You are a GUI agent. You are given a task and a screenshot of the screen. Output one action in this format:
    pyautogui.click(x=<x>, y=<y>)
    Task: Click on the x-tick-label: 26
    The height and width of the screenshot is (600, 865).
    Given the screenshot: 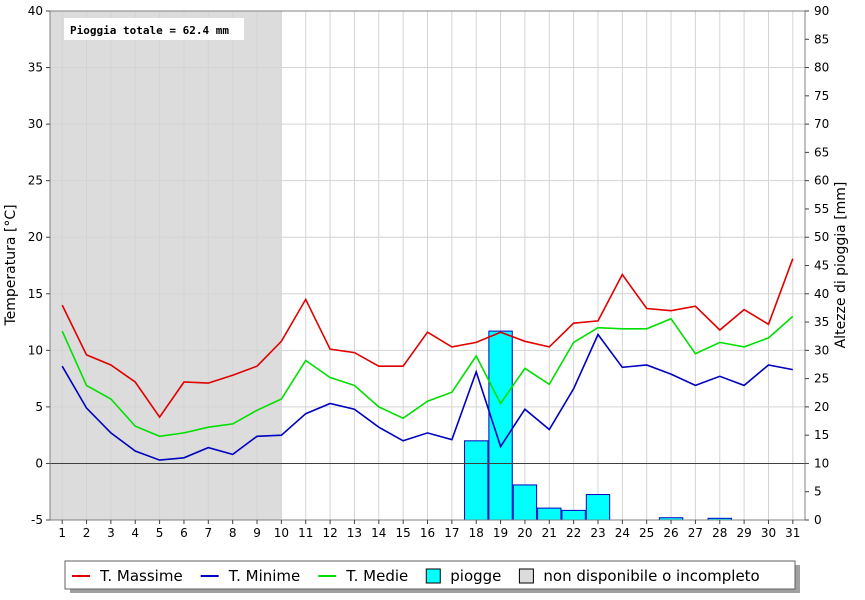 What is the action you would take?
    pyautogui.click(x=670, y=533)
    